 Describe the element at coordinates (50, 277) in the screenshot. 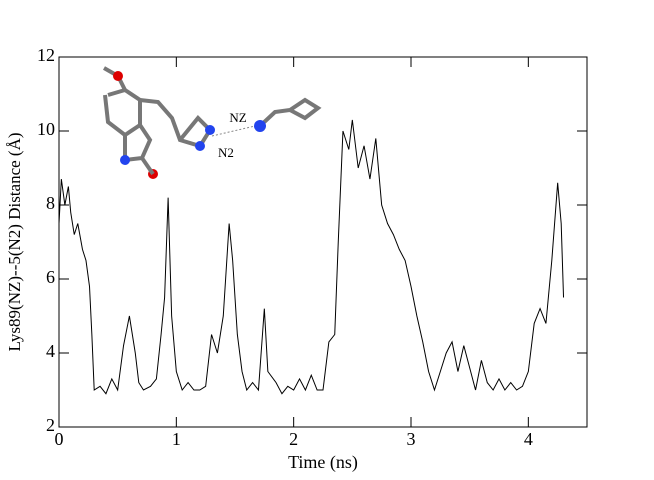

I see `y-tick-label: 6` at that location.